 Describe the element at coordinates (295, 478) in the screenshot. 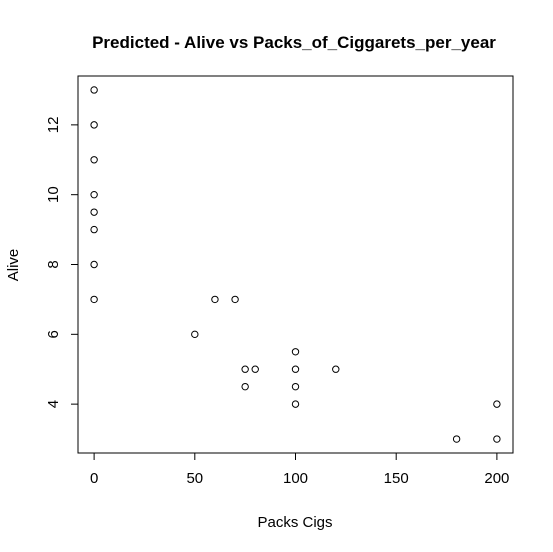

I see `x-tick-label: 100` at that location.